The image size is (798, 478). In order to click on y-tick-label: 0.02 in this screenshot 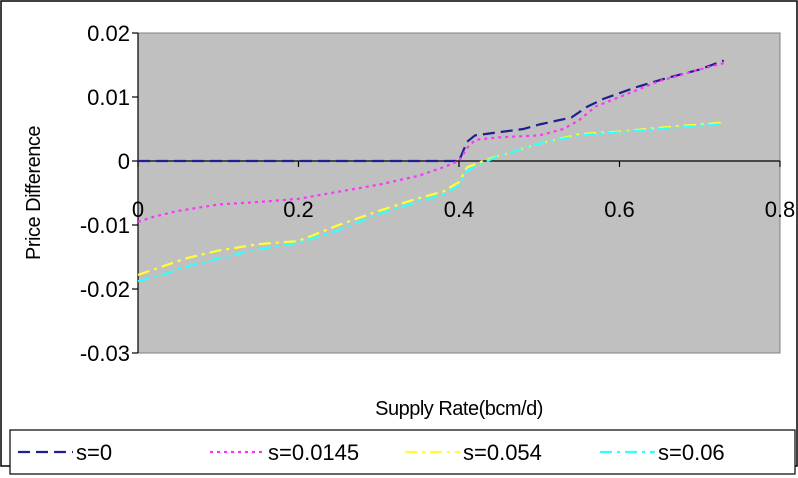, I will do `click(108, 33)`.